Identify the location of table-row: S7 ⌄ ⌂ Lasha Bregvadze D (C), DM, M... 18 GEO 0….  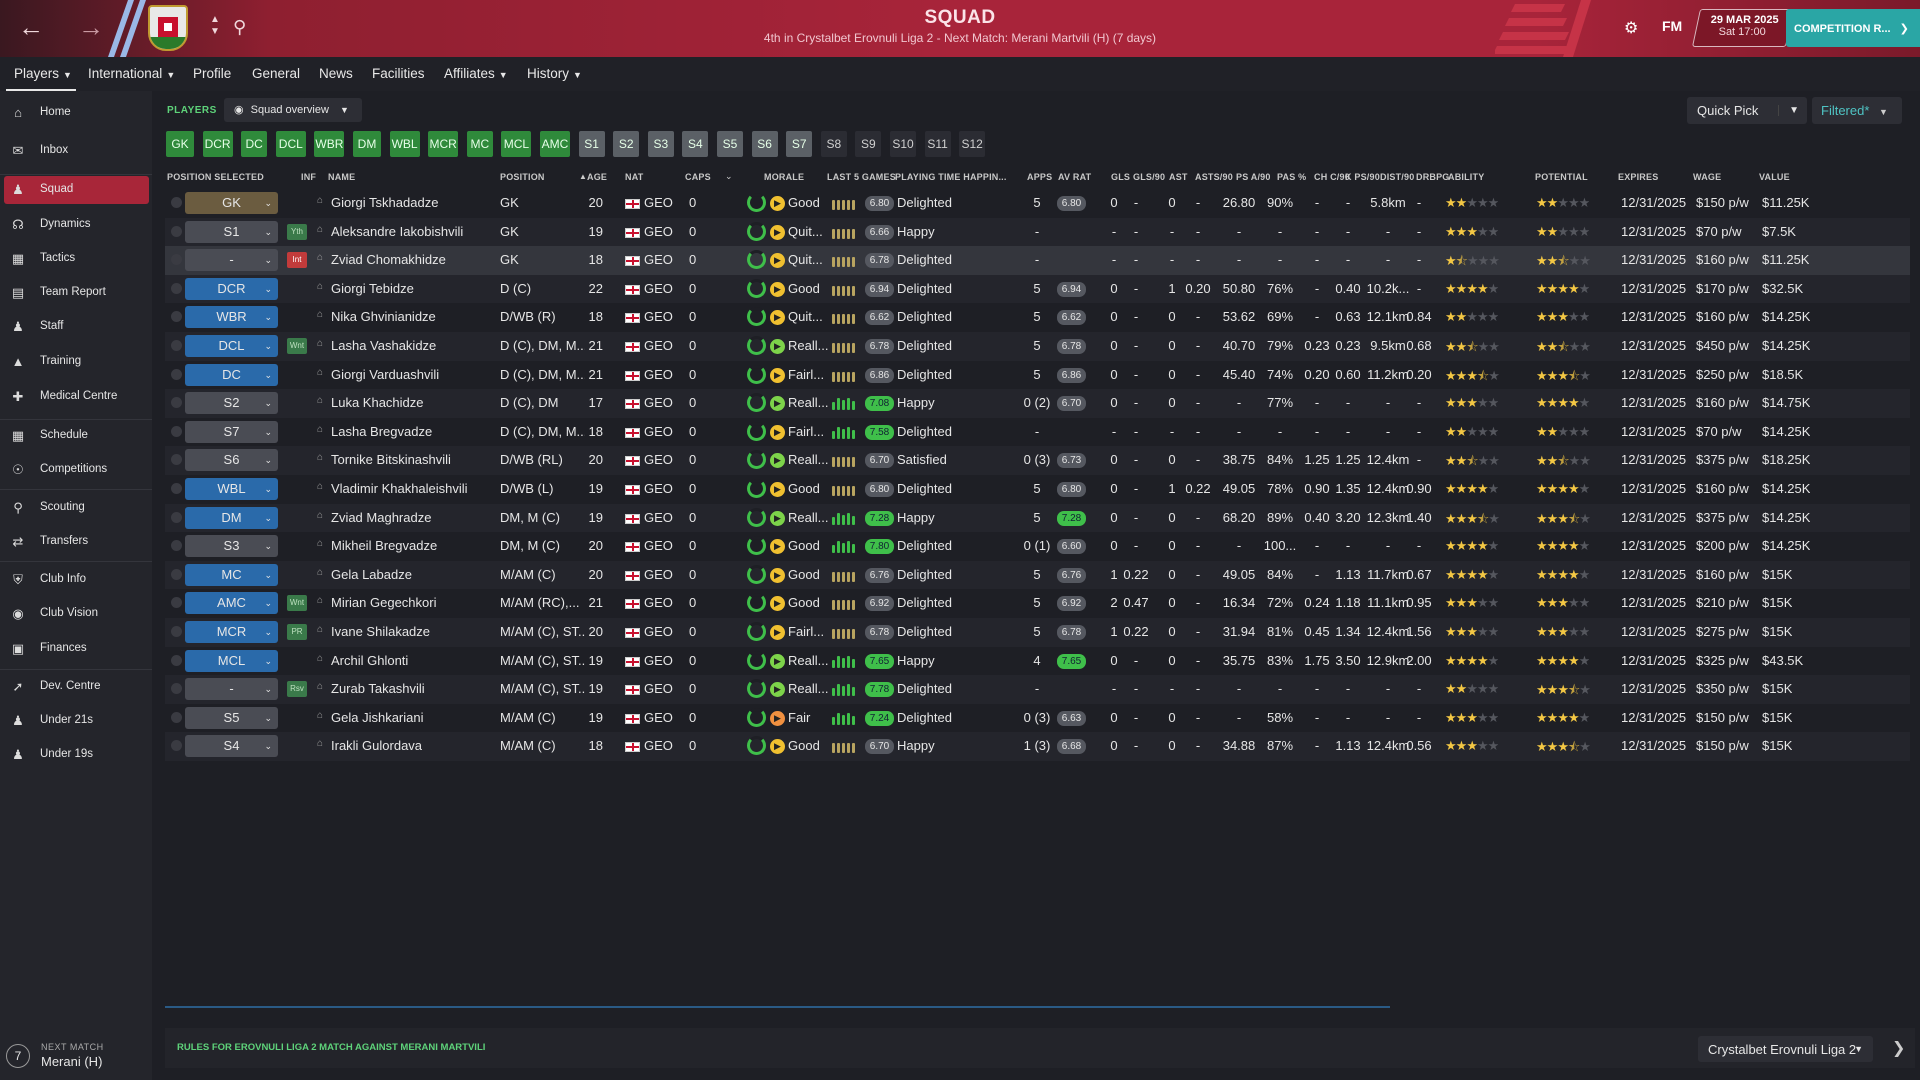
(1037, 432).